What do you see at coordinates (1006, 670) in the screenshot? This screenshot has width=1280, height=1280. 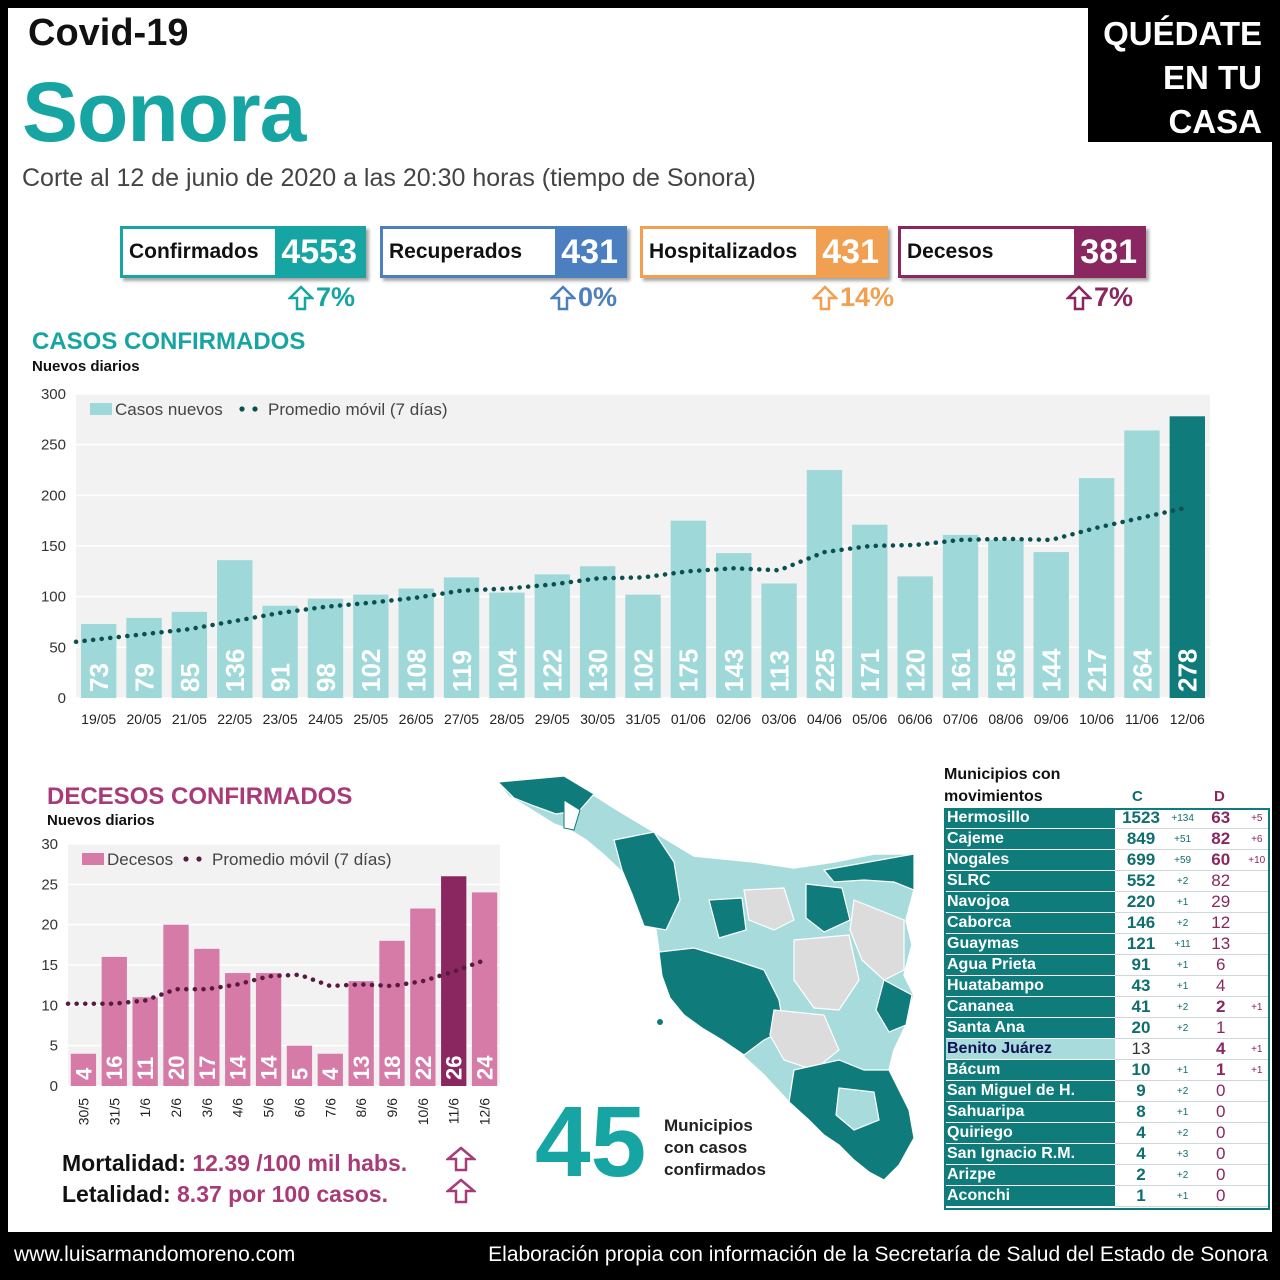 I see `bar-value-label: 156` at bounding box center [1006, 670].